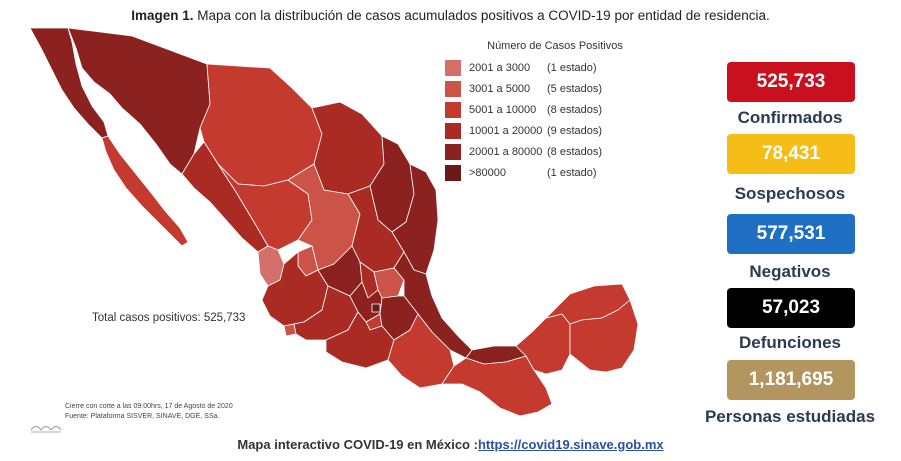 The height and width of the screenshot is (461, 901). Describe the element at coordinates (555, 46) in the screenshot. I see `legend-title: Número de Casos Positivos` at that location.